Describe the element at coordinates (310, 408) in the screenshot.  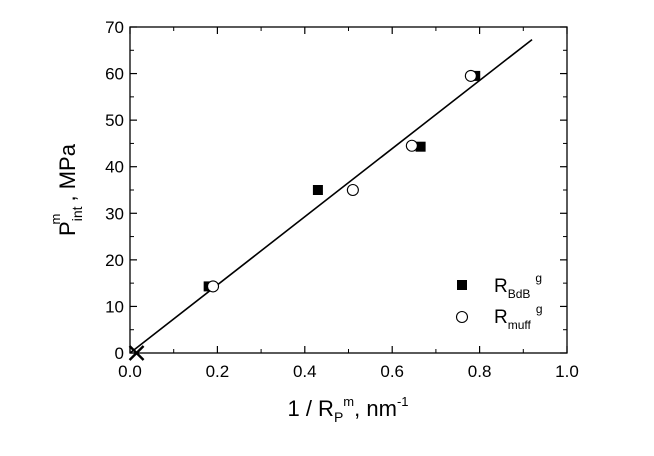
I see `x-axis-title-prefix: 1 / R` at that location.